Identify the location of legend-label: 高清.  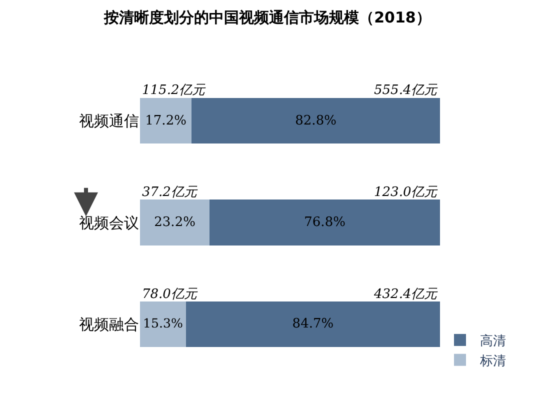
(493, 341).